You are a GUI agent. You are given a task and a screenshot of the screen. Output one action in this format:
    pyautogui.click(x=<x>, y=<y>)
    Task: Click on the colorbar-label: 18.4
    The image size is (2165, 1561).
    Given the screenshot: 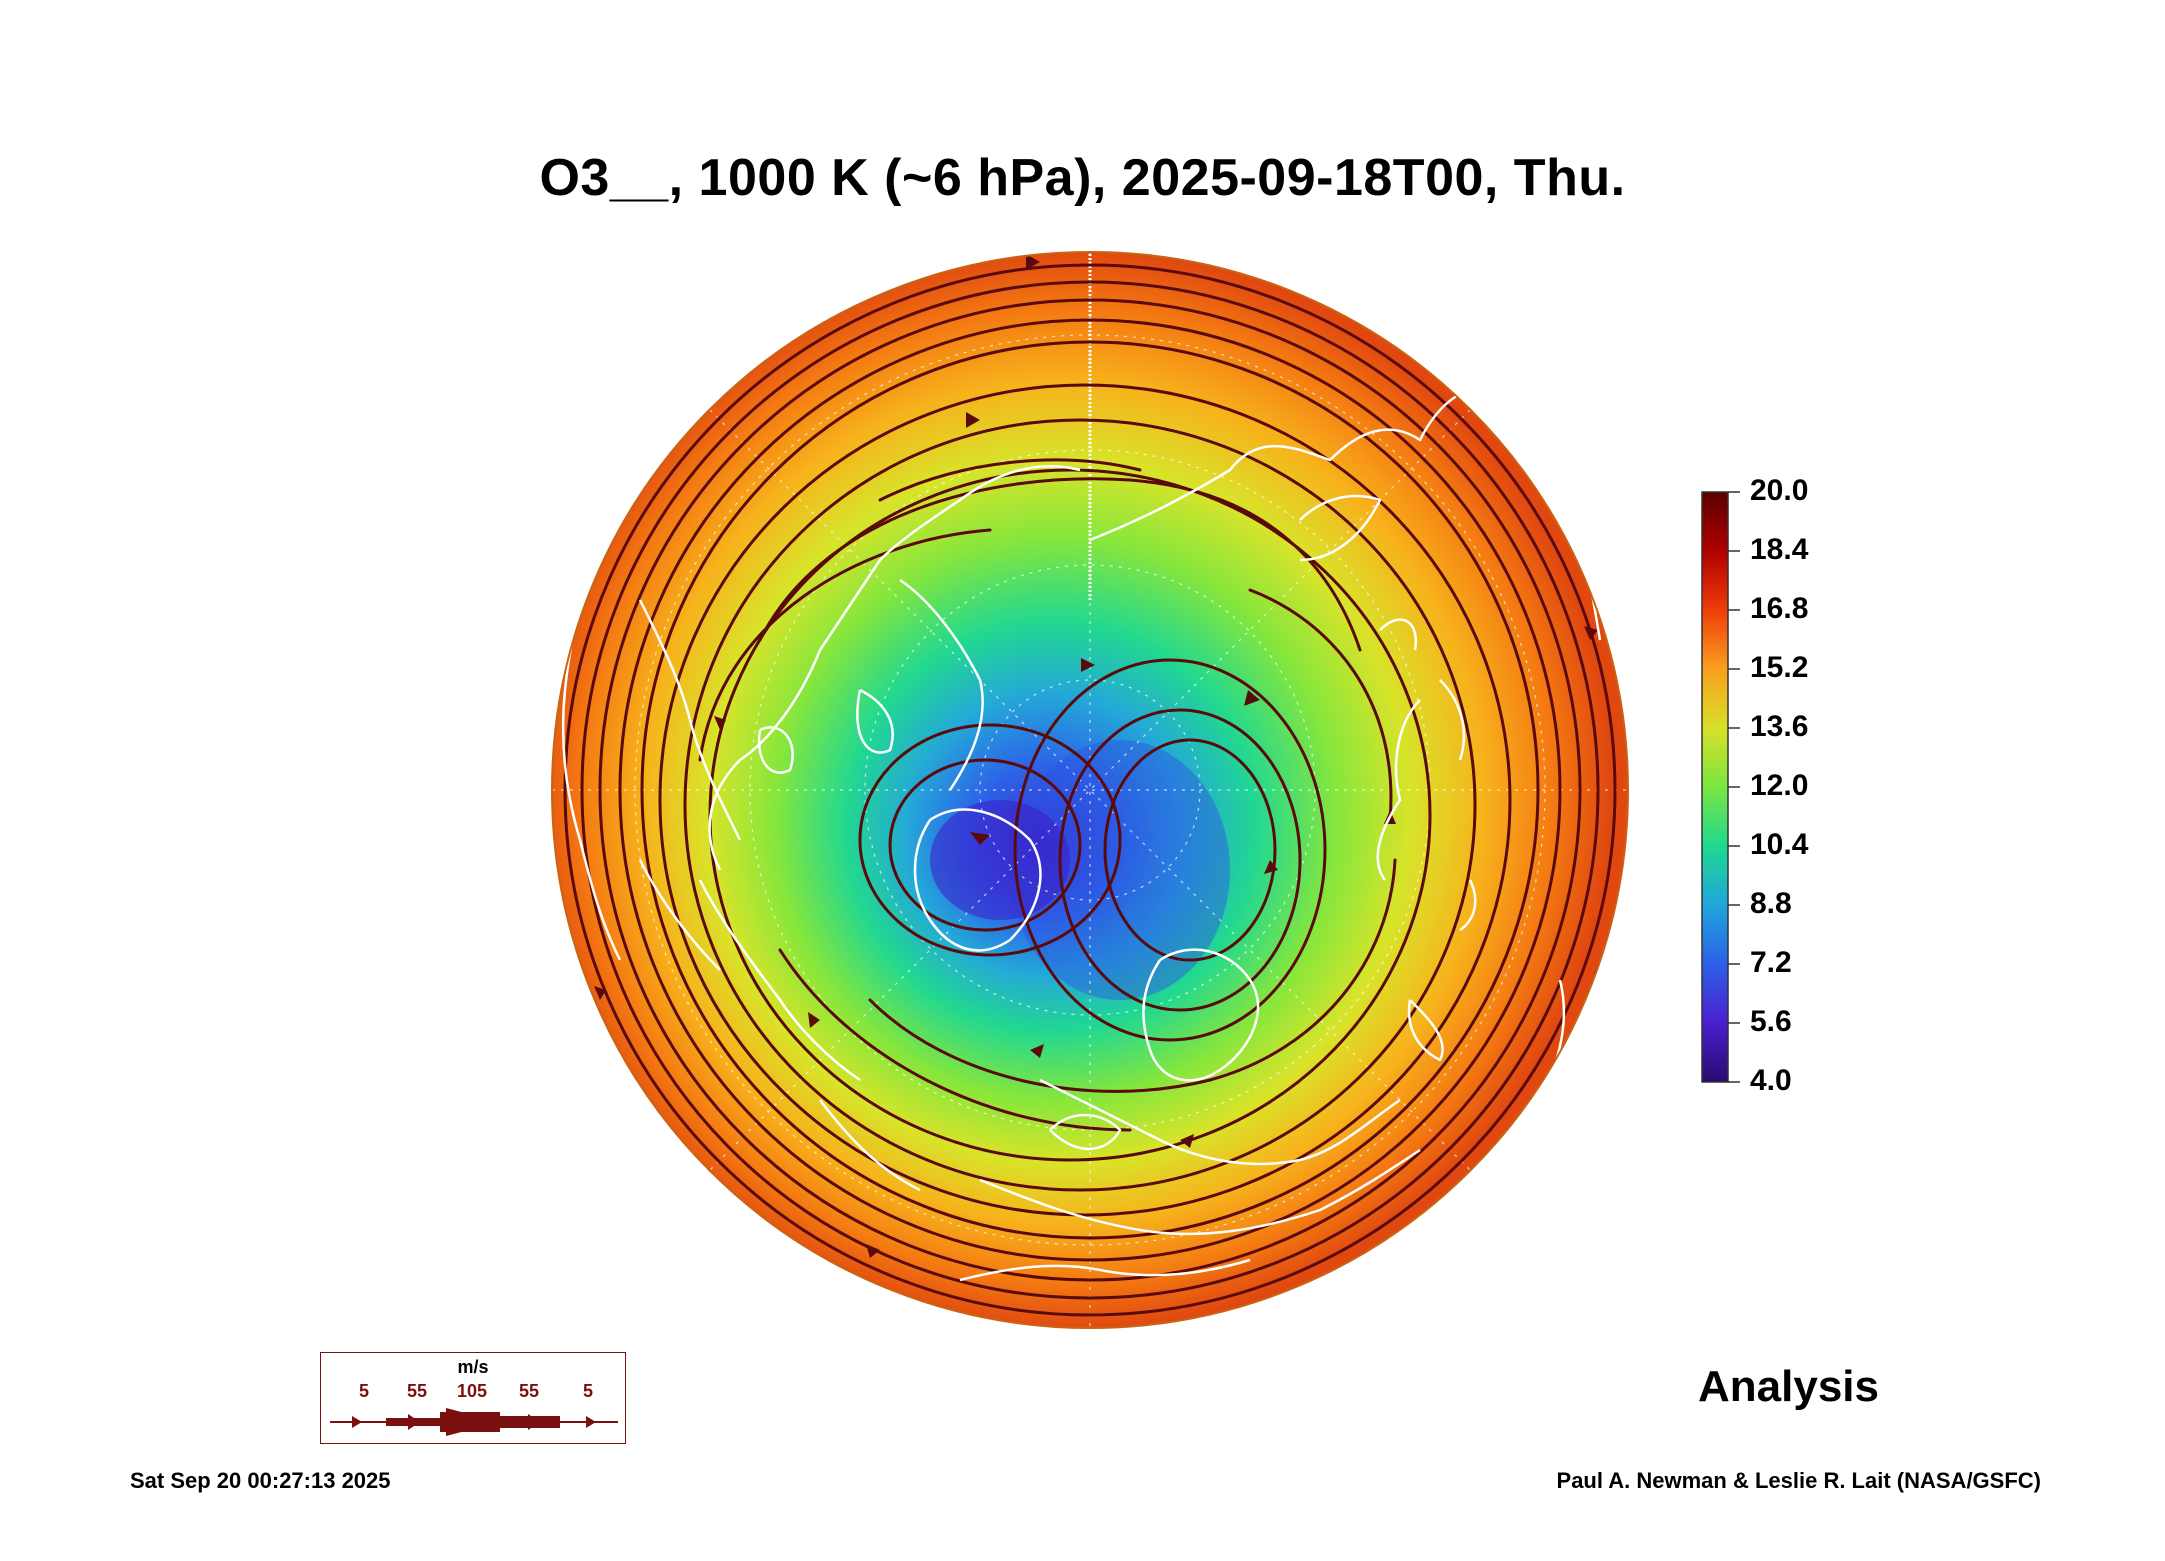 What is the action you would take?
    pyautogui.click(x=1779, y=549)
    